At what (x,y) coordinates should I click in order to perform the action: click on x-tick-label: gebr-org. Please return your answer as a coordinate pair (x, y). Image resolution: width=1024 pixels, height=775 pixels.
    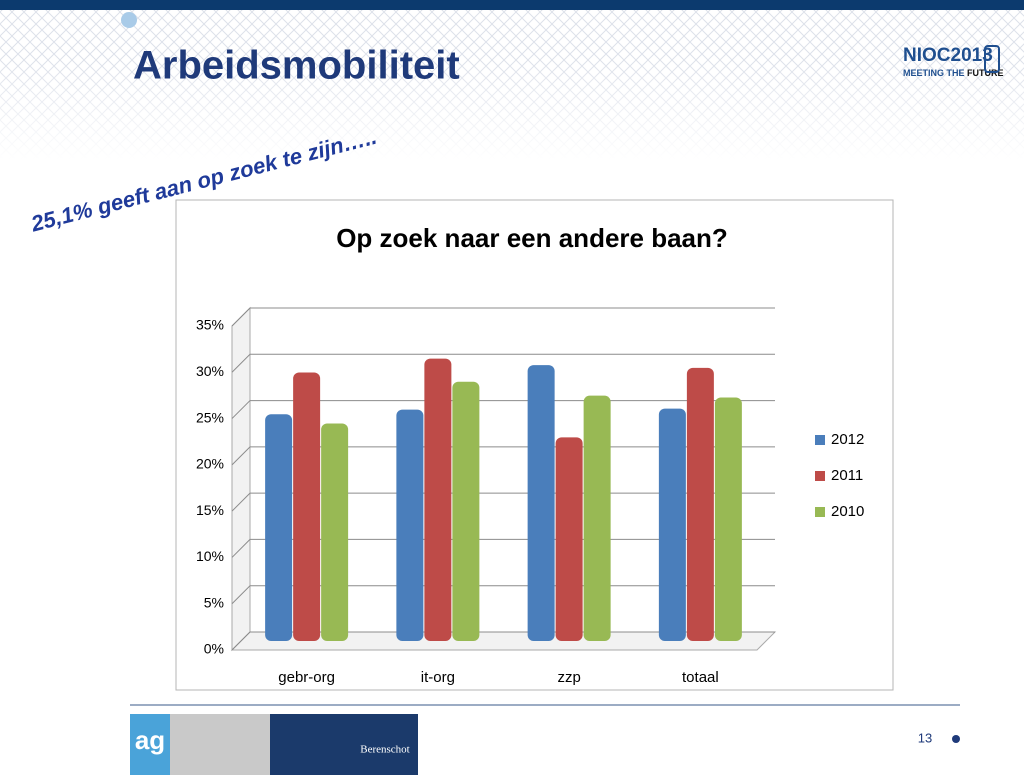
    Looking at the image, I should click on (306, 677).